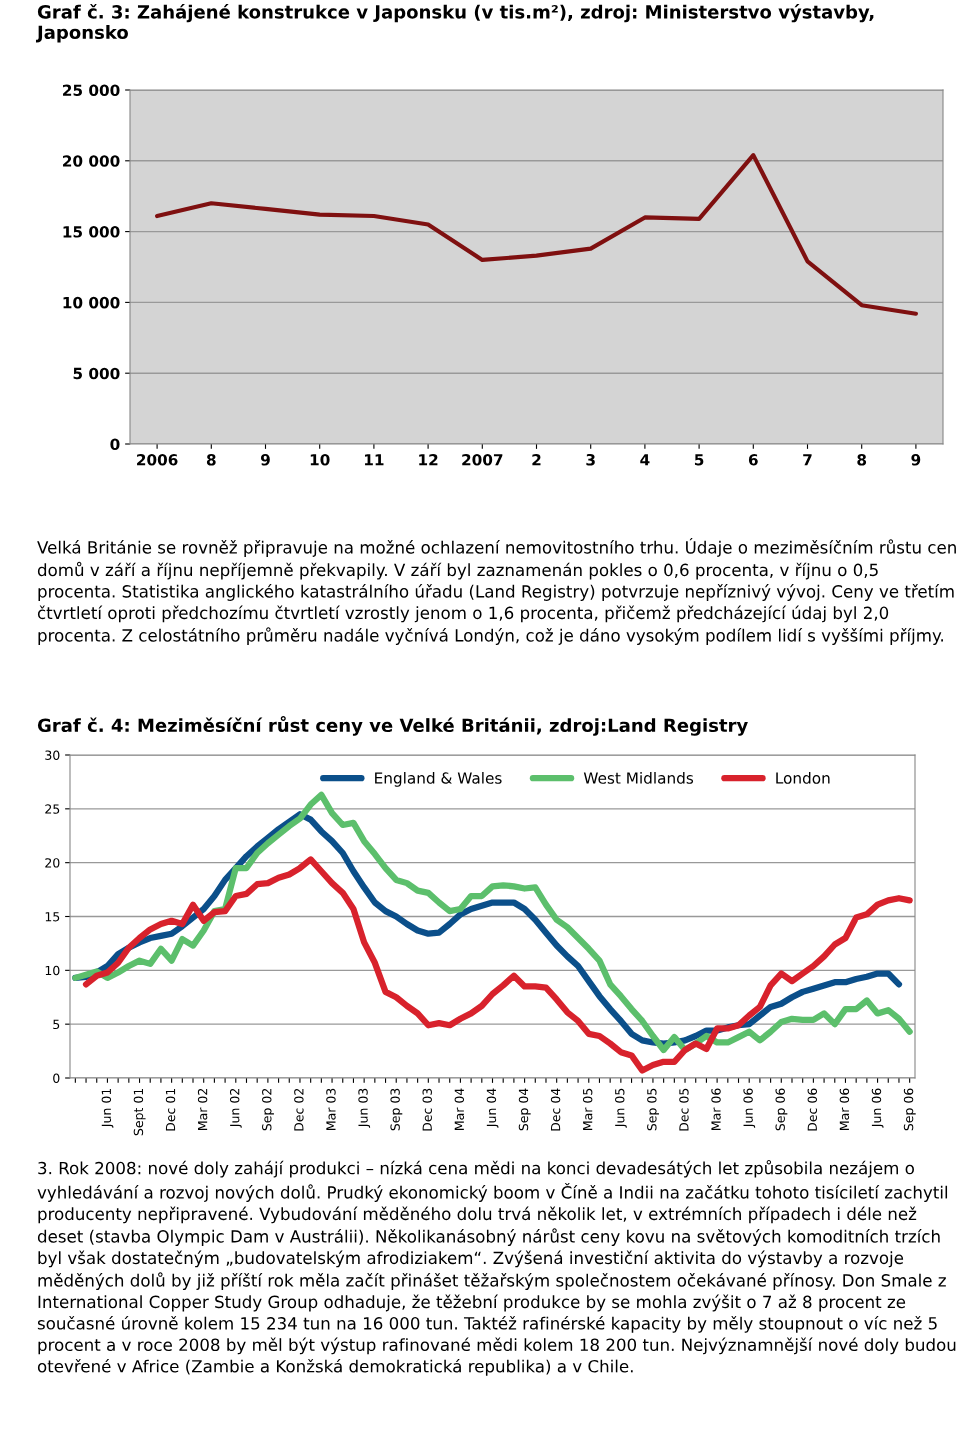 The height and width of the screenshot is (1448, 960). Describe the element at coordinates (52, 863) in the screenshot. I see `y-tick-label: 20` at that location.